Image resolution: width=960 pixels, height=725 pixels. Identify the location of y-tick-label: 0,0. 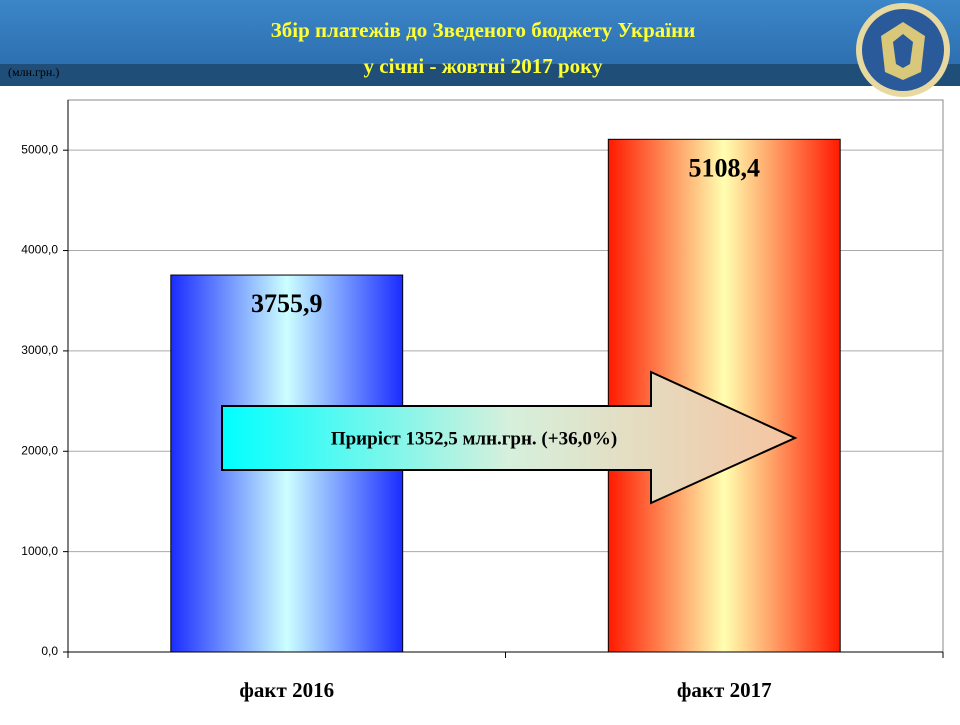
(49, 651).